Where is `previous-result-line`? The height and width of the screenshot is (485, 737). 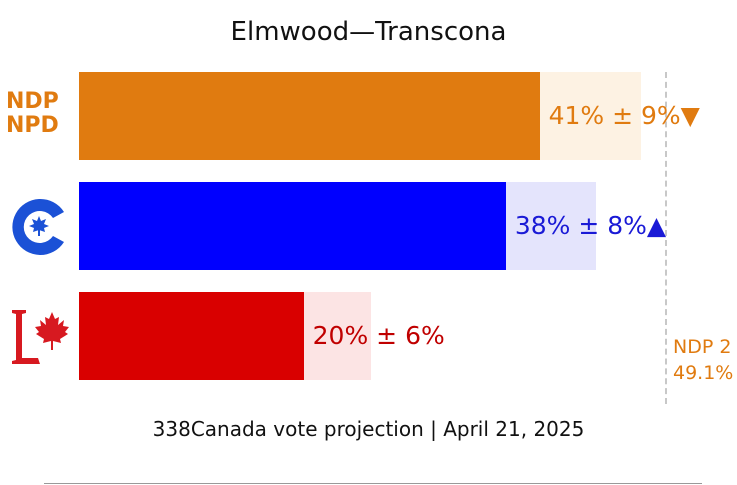
previous-result-line is located at coordinates (666, 238).